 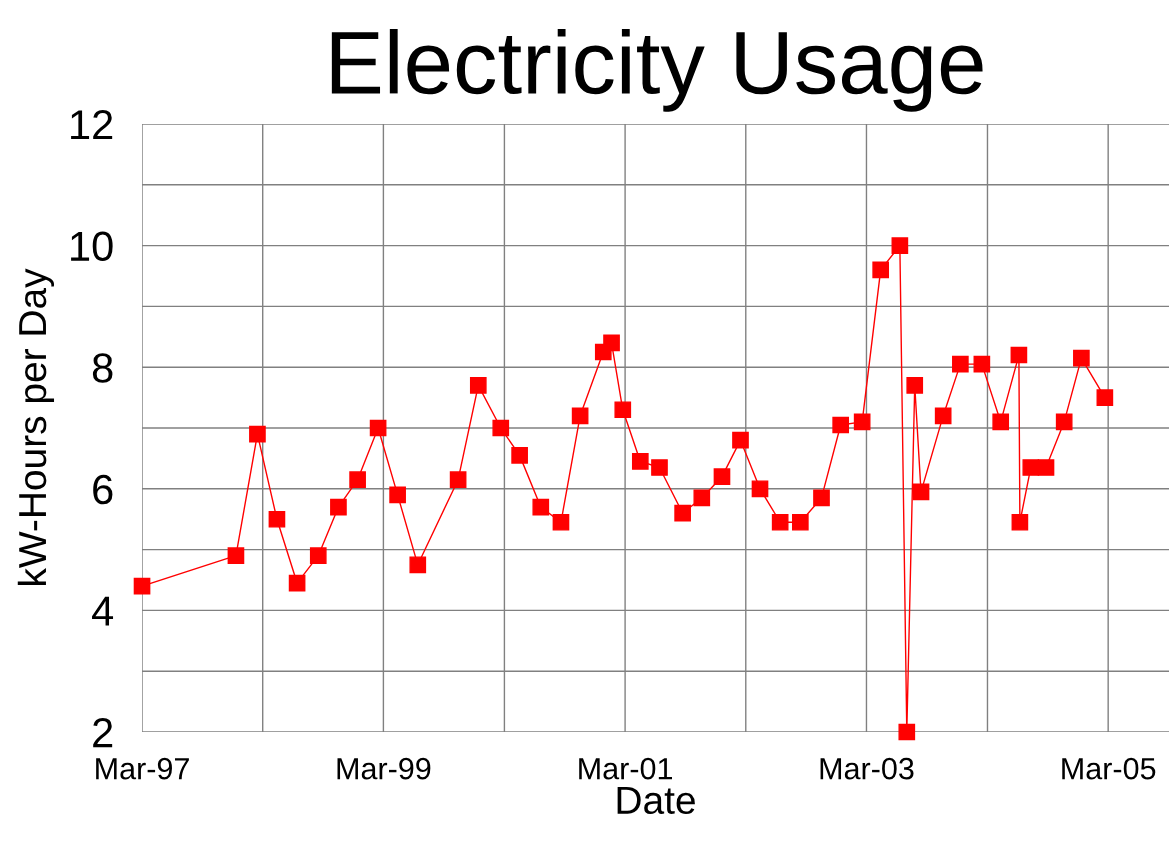 I want to click on y-tick-label: 8, so click(x=102, y=368).